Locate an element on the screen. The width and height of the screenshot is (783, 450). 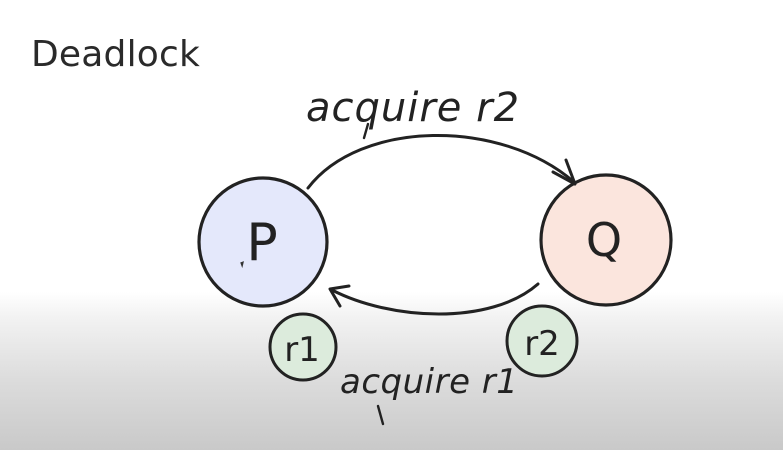
resource-node-r1: r1 is located at coordinates (303, 347).